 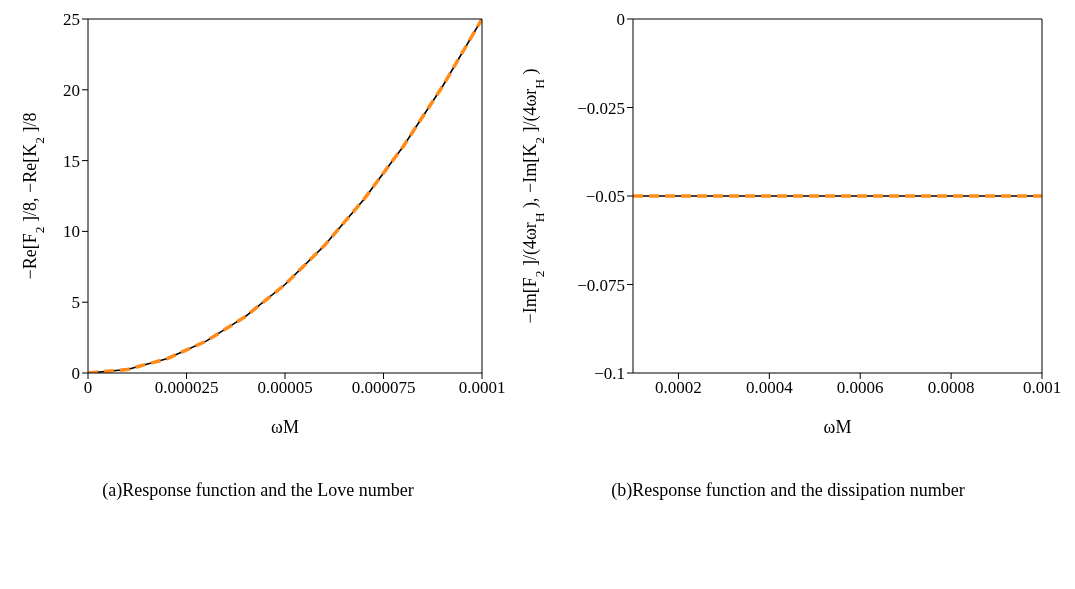 I want to click on text: (a)Response function and the Love number, so click(x=258, y=490).